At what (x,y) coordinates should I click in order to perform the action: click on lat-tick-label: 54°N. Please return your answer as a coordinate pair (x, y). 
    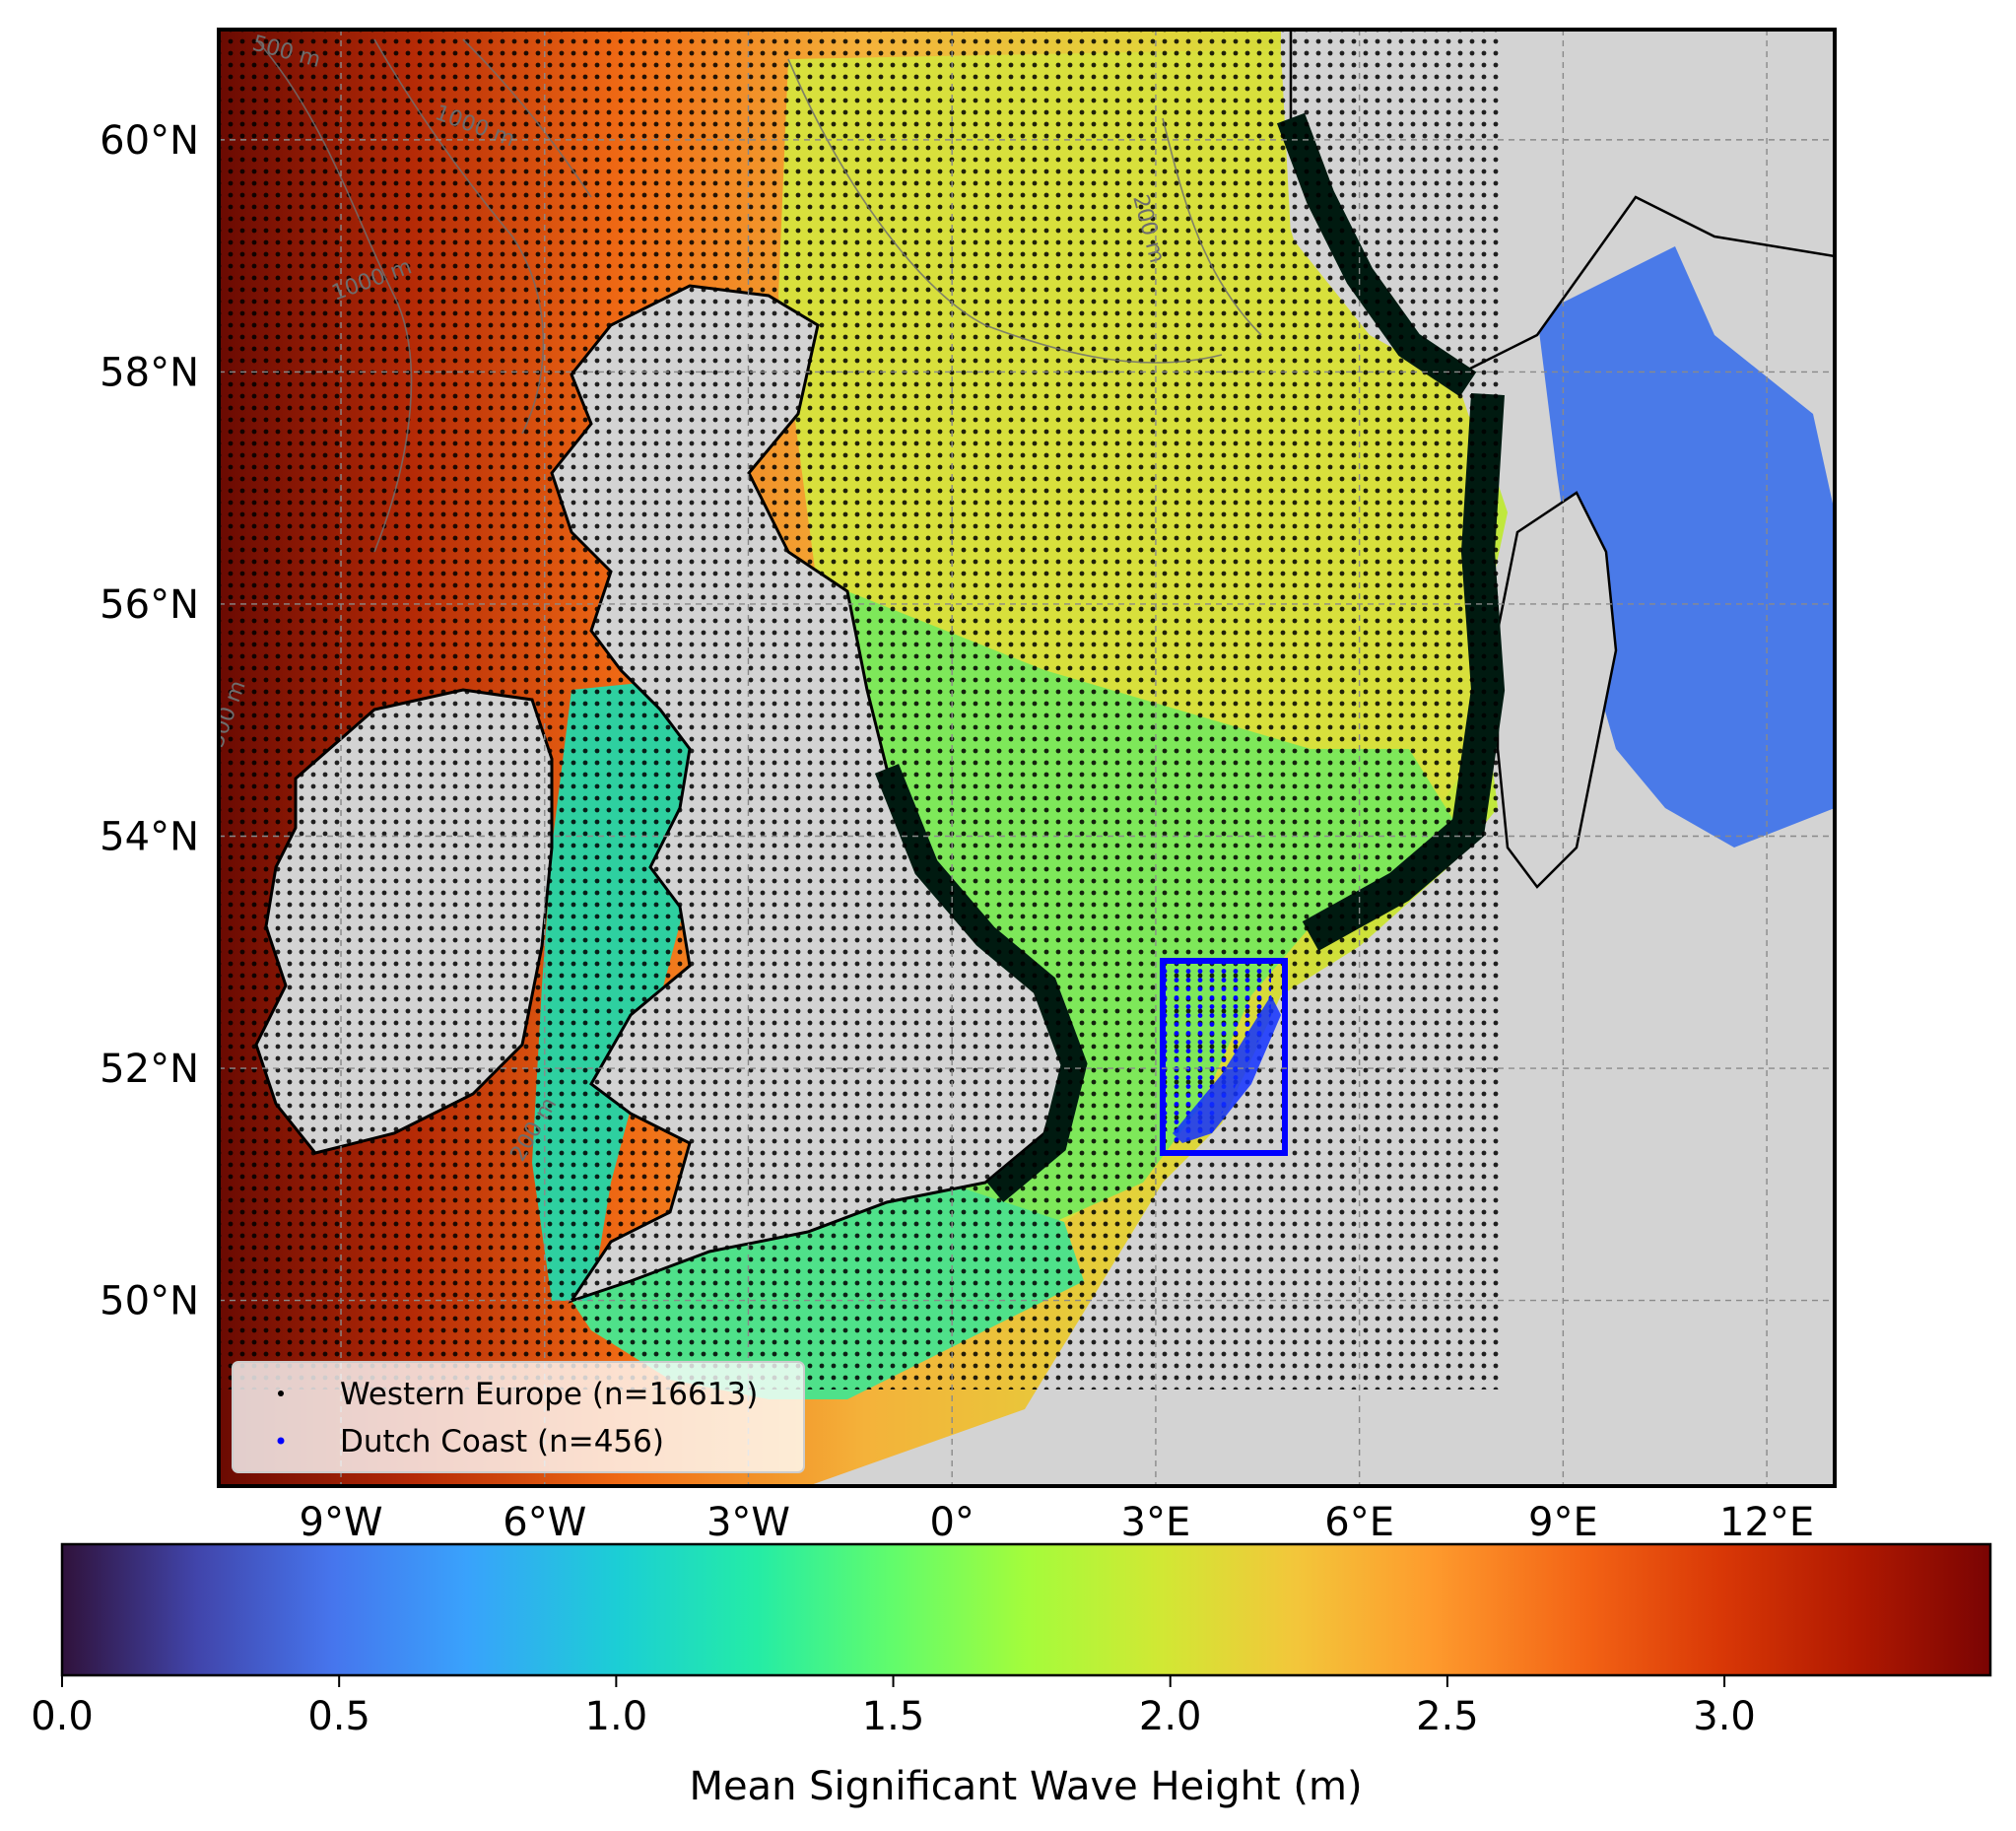
    Looking at the image, I should click on (149, 836).